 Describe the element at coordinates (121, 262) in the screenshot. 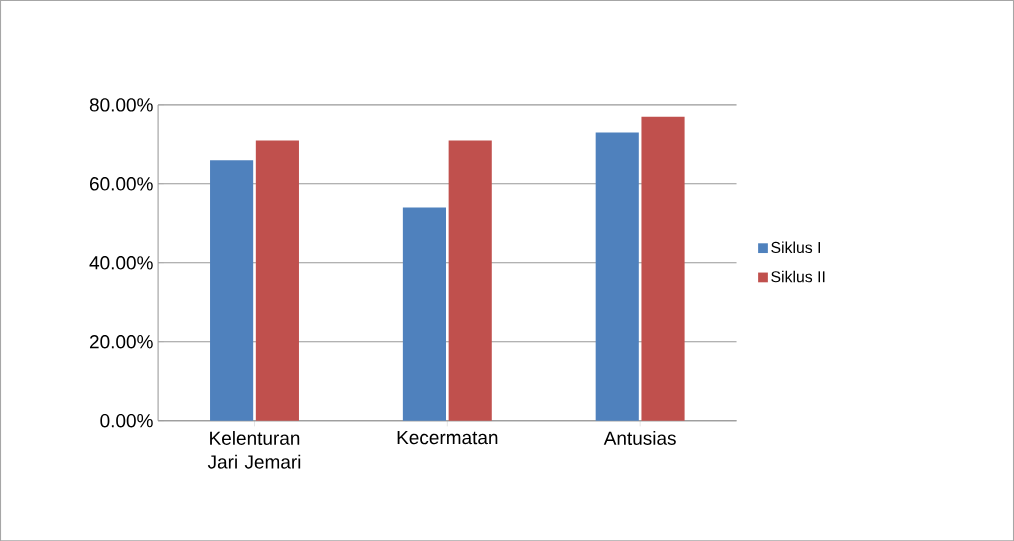

I see `y-tick-label: 40.00%` at that location.